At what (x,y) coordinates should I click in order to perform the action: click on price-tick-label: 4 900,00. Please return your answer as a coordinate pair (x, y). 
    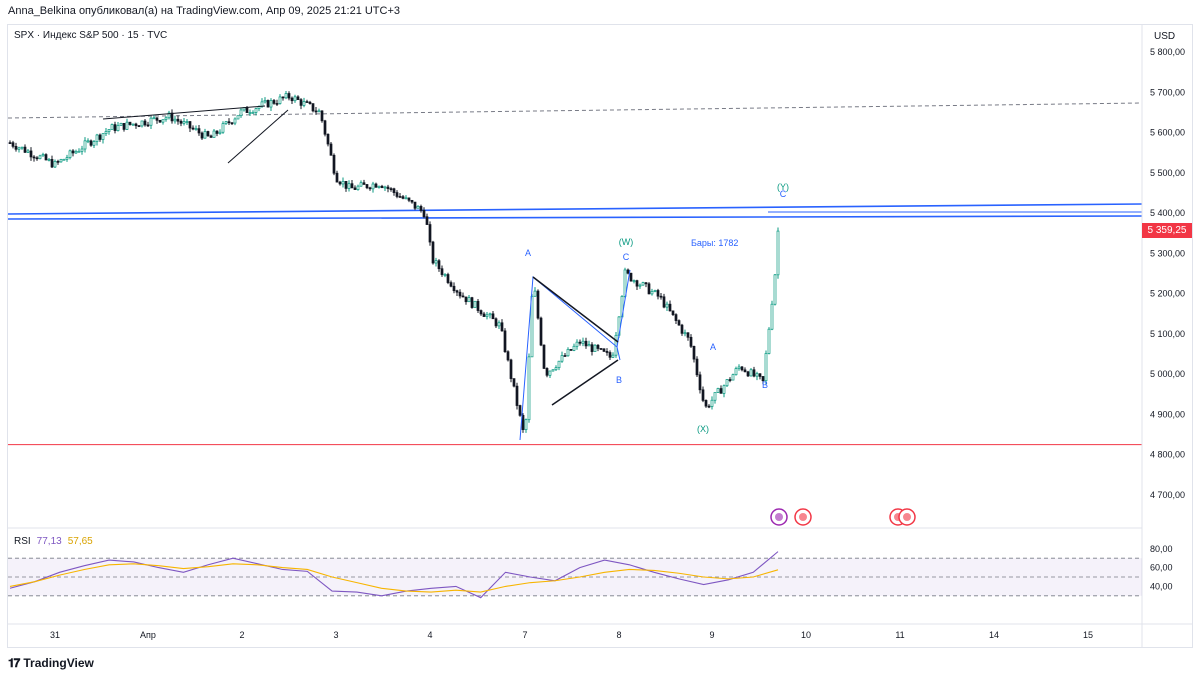
    Looking at the image, I should click on (1167, 414).